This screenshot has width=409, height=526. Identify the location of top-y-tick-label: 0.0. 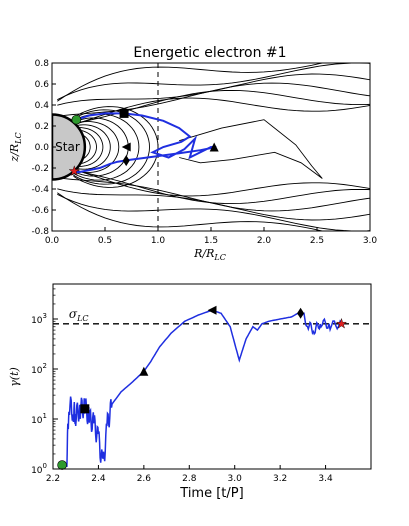
(42, 148).